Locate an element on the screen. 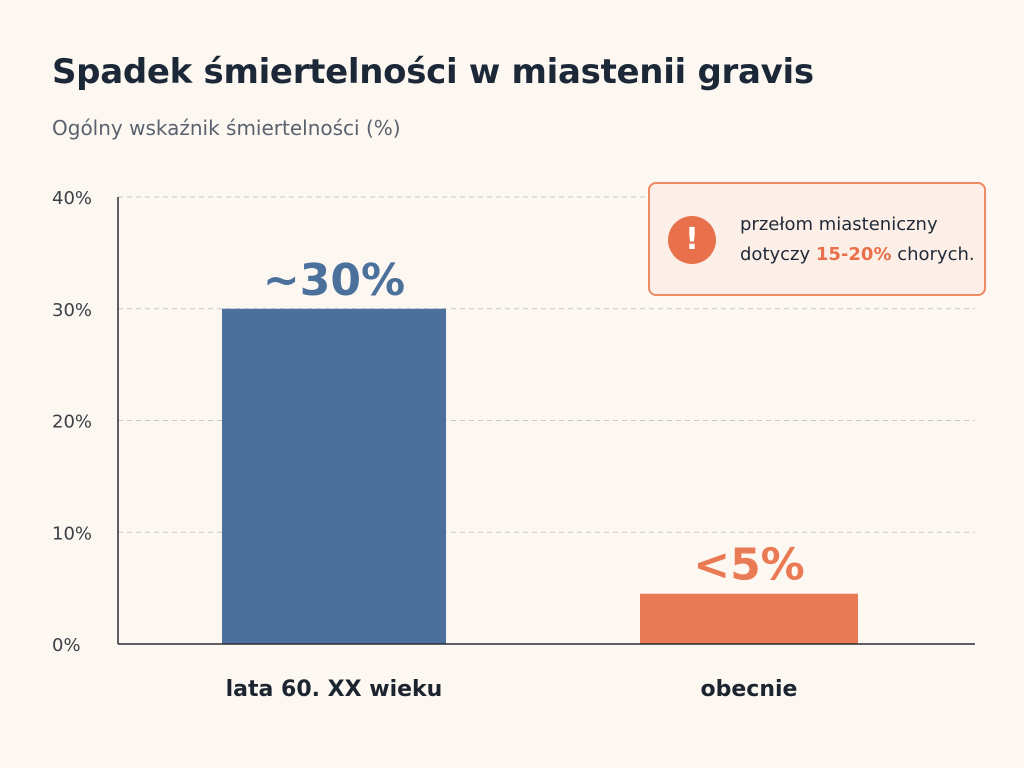 This screenshot has height=768, width=1024. exclamation-icon: ! is located at coordinates (692, 240).